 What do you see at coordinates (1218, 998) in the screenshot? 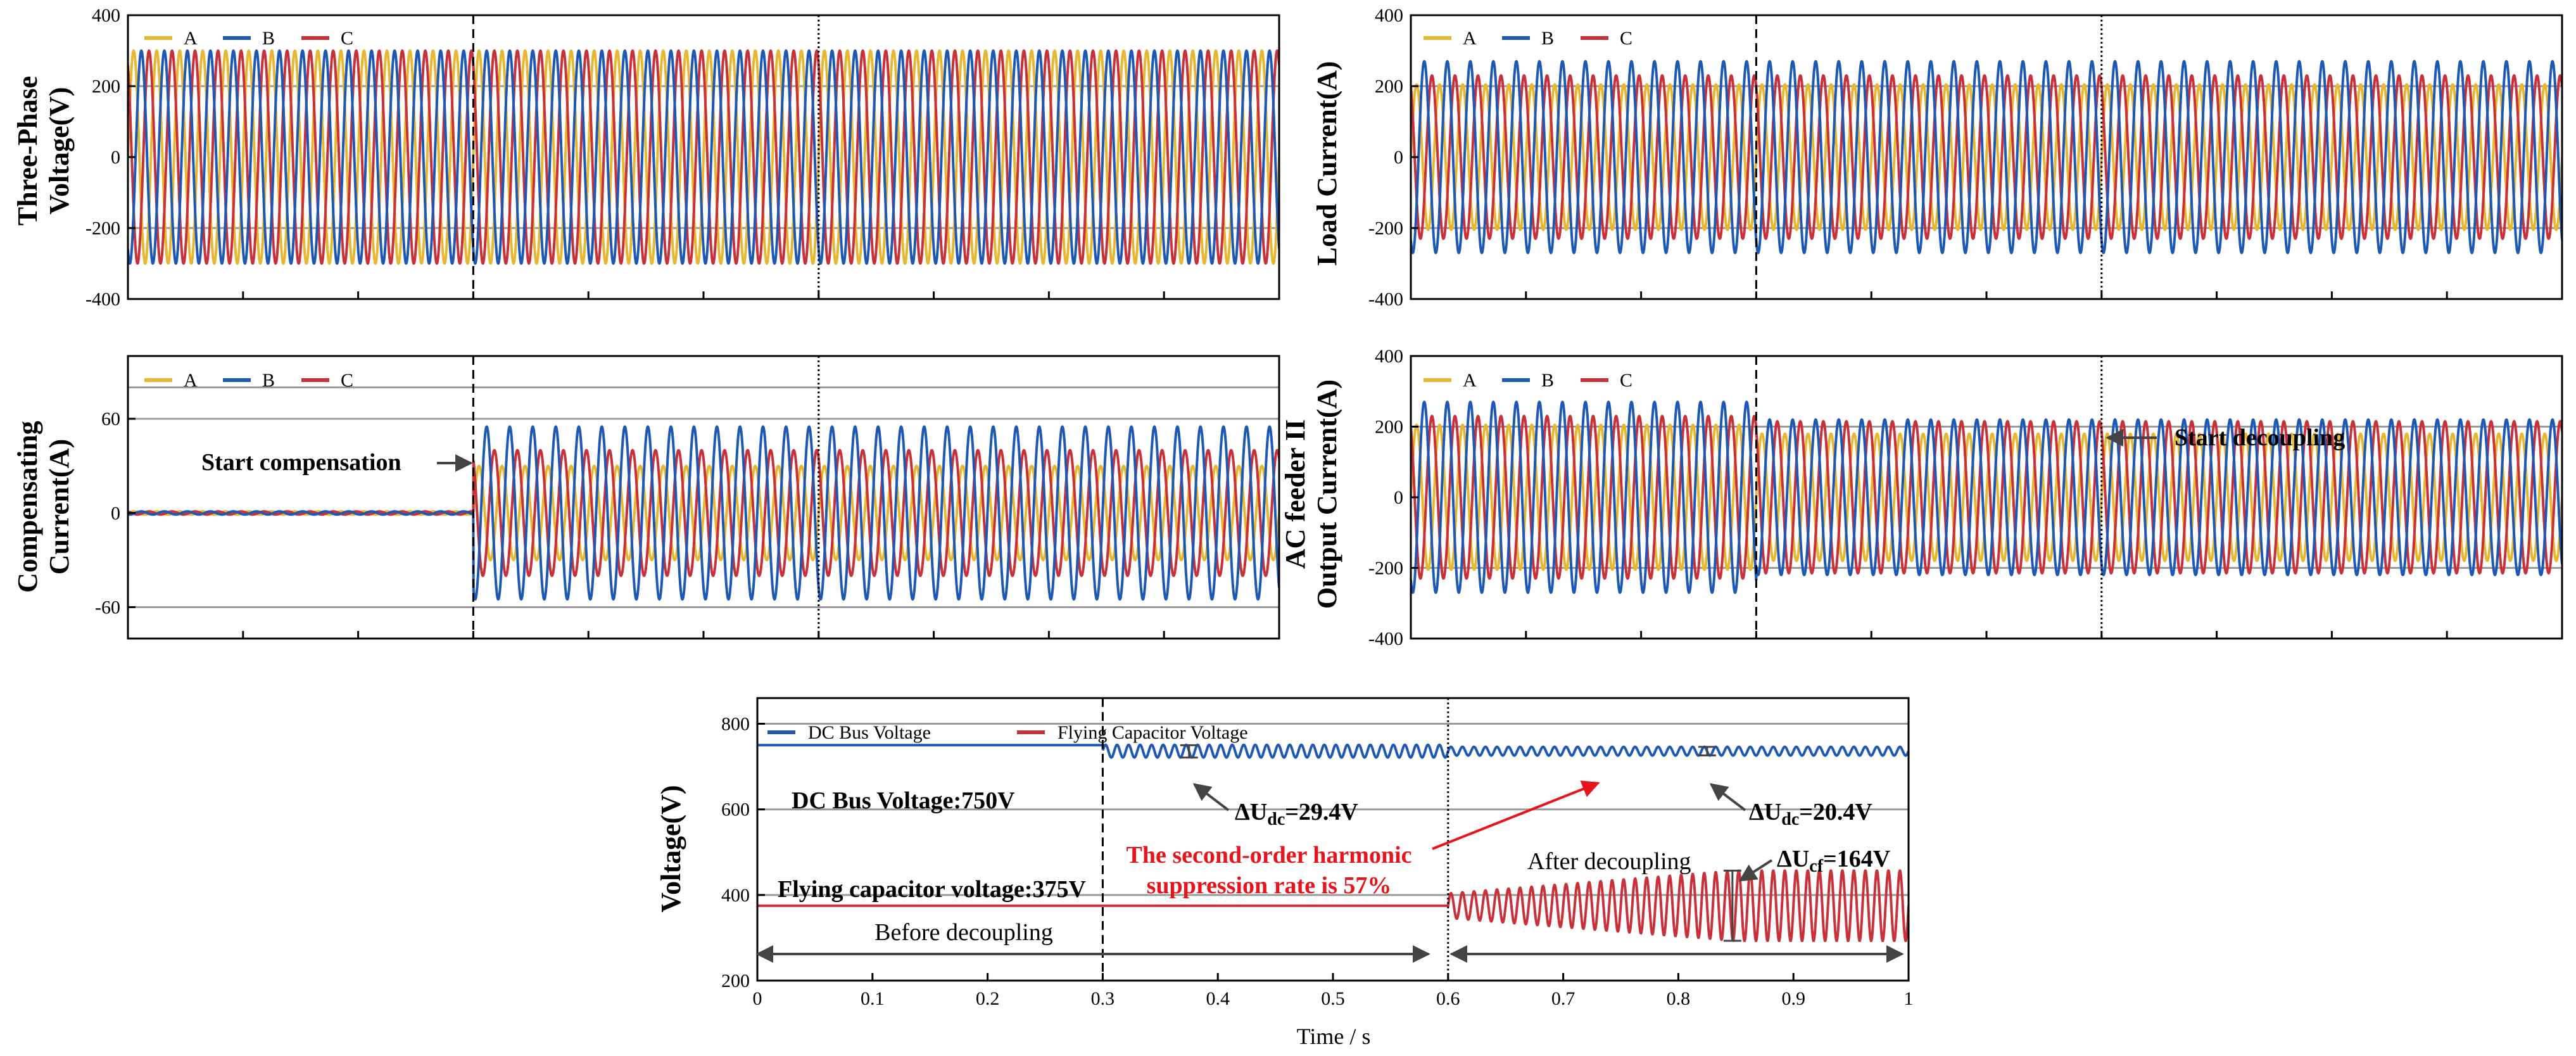
I see `x-tick-label: 0.4` at bounding box center [1218, 998].